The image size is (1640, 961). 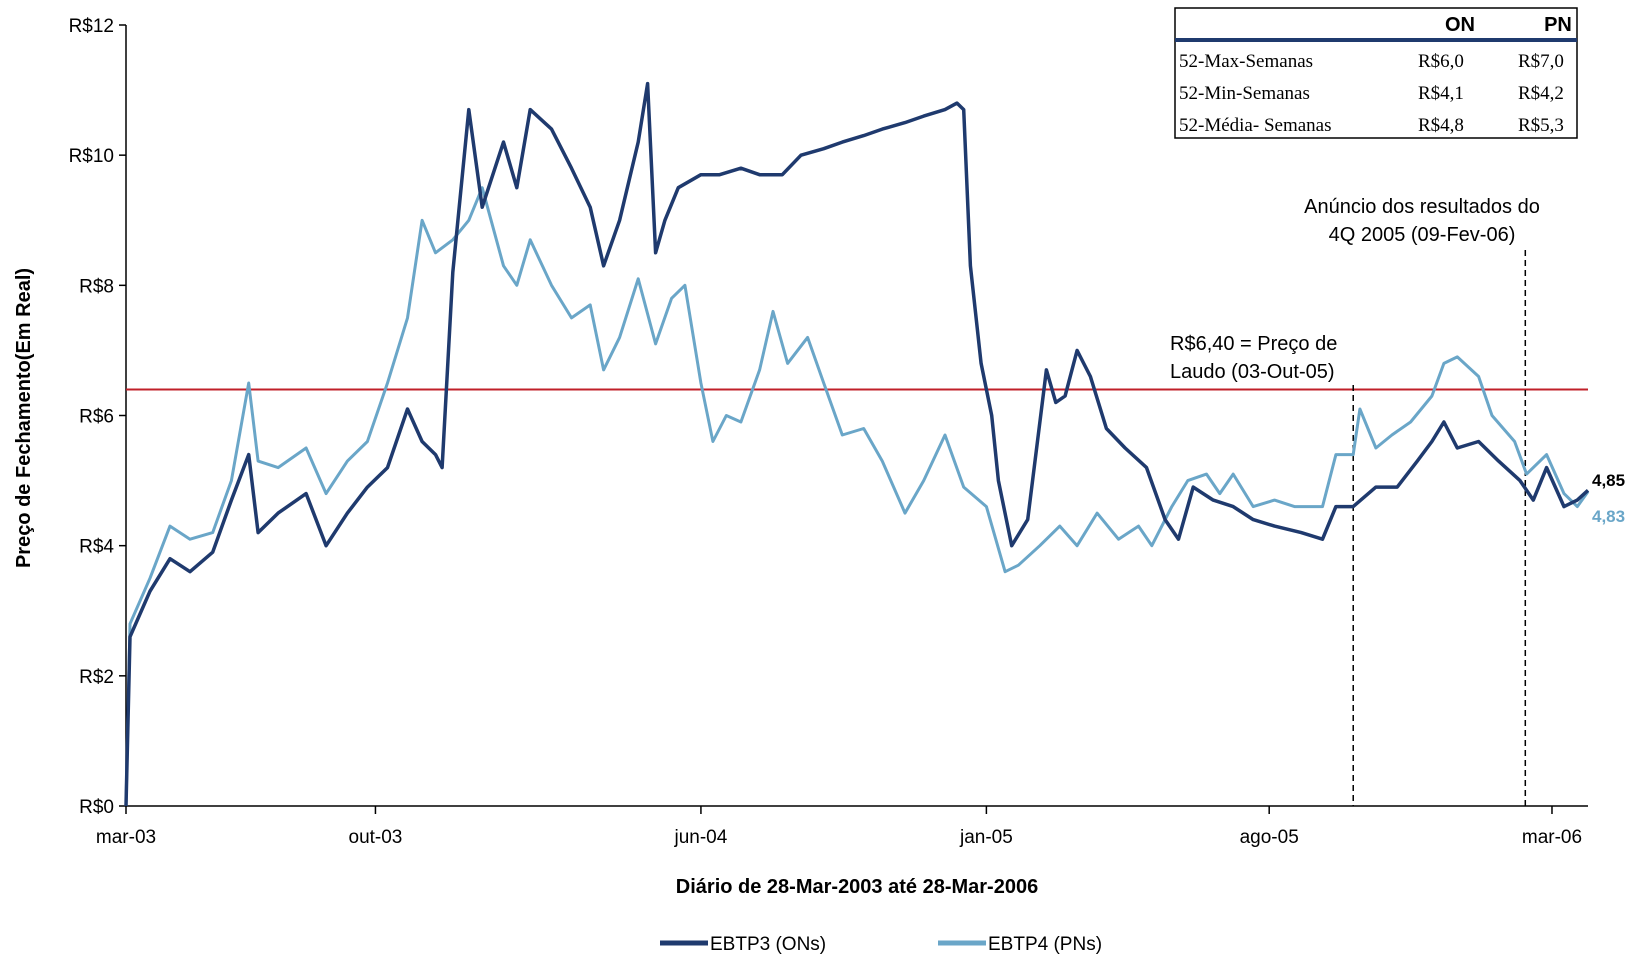 I want to click on legend: EBTP3 (ONs) EBTP4 (PNs), so click(x=881, y=944).